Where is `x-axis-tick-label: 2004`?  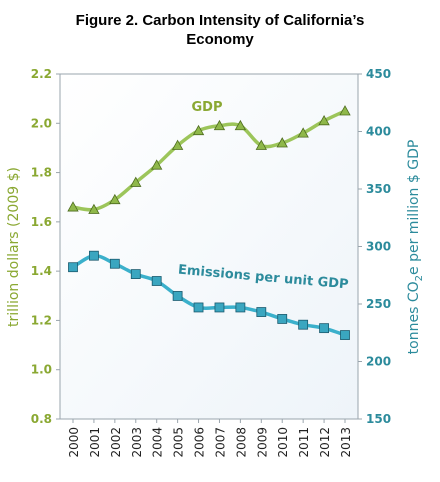 x-axis-tick-label: 2004 is located at coordinates (158, 442).